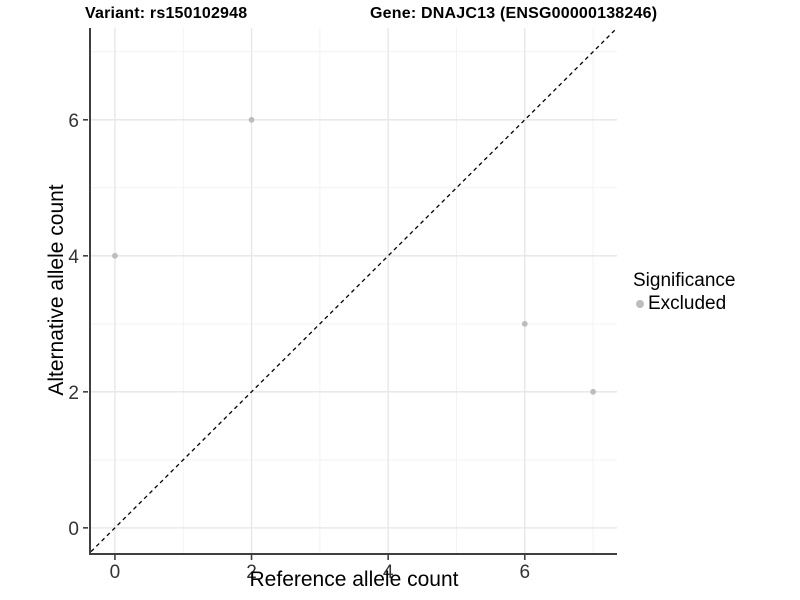  What do you see at coordinates (640, 304) in the screenshot?
I see `excluded-point-icon` at bounding box center [640, 304].